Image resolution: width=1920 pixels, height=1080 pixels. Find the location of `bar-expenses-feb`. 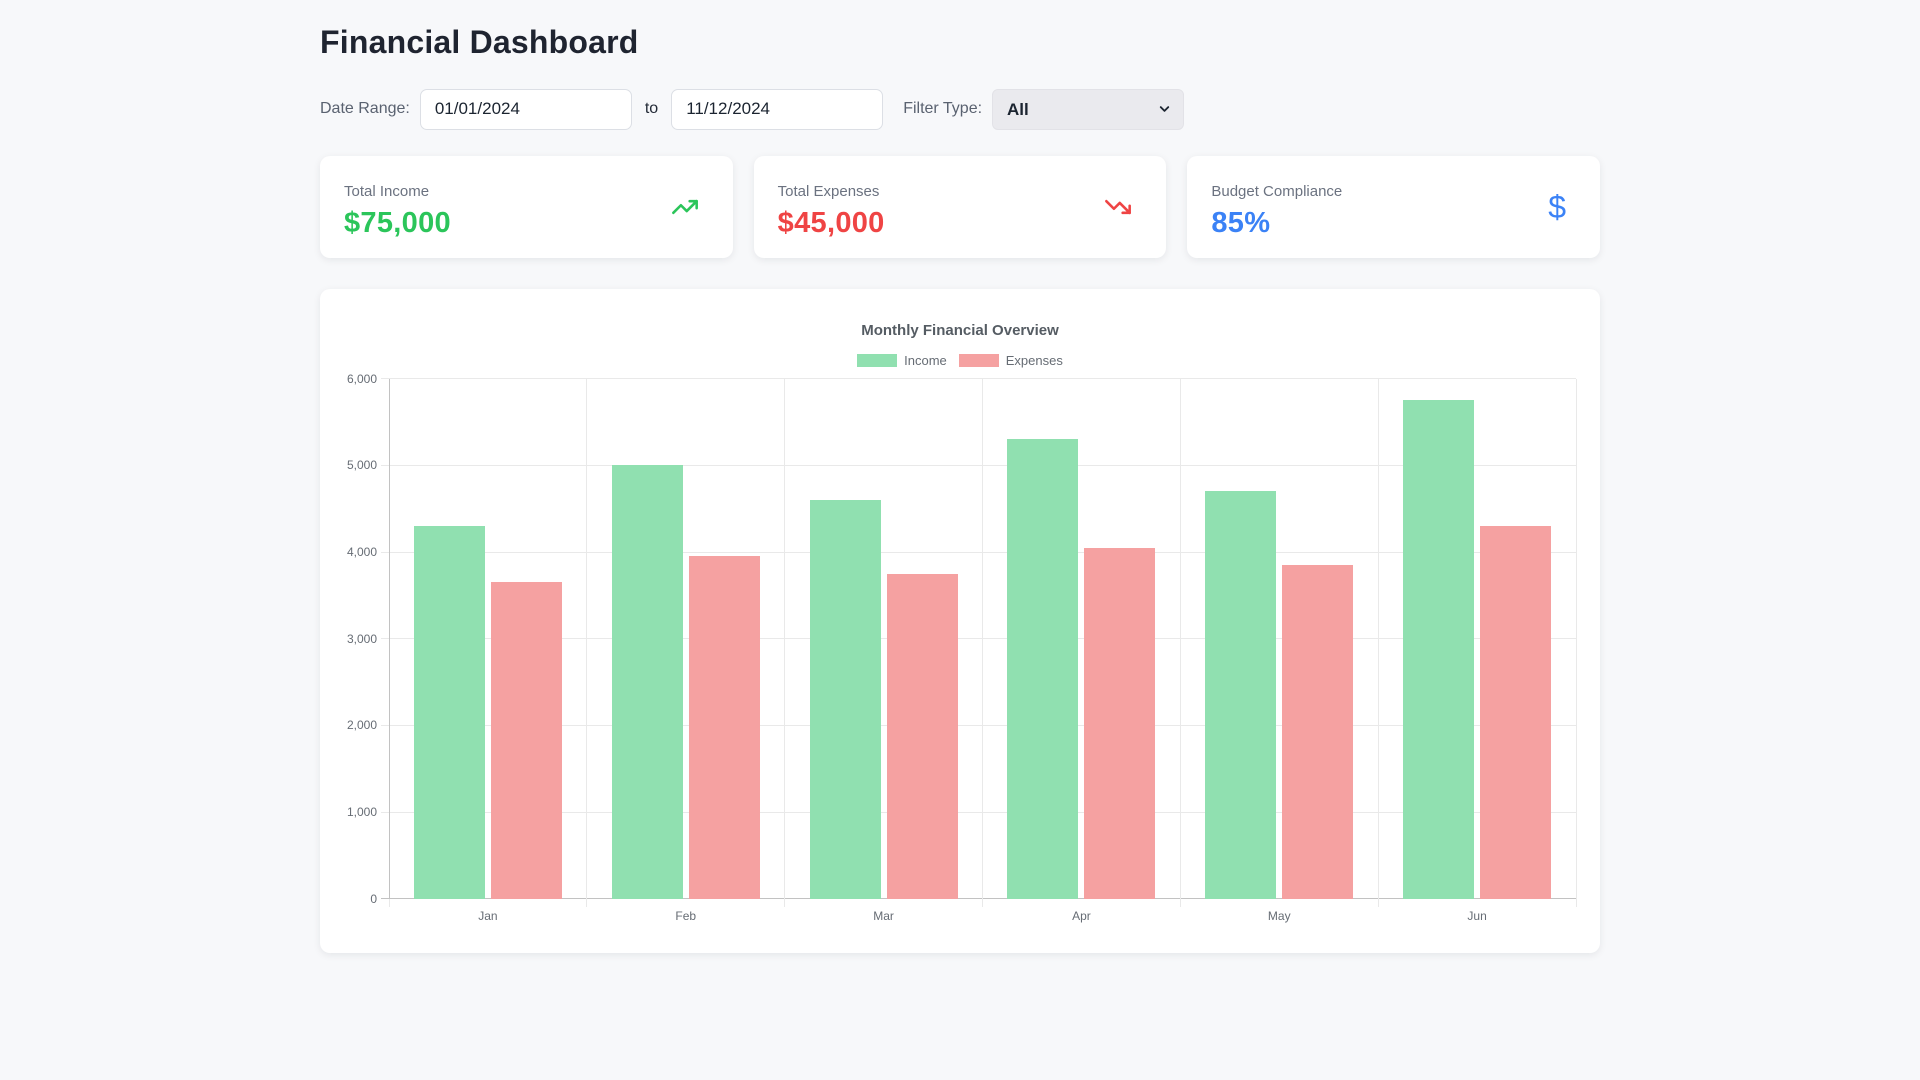

bar-expenses-feb is located at coordinates (724, 727).